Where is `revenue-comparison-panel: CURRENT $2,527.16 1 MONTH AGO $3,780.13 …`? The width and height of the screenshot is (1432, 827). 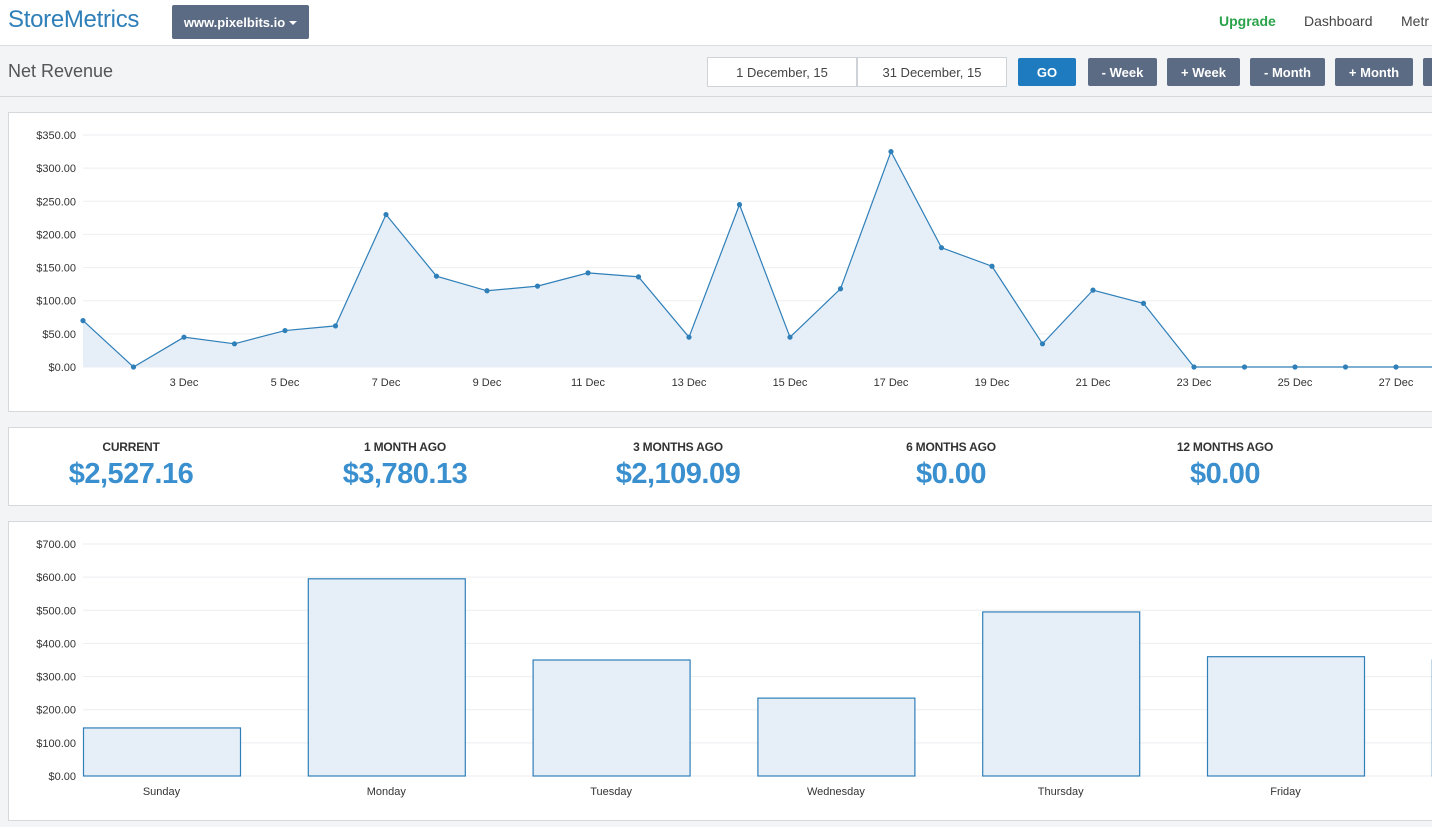 revenue-comparison-panel: CURRENT $2,527.16 1 MONTH AGO $3,780.13 … is located at coordinates (720, 466).